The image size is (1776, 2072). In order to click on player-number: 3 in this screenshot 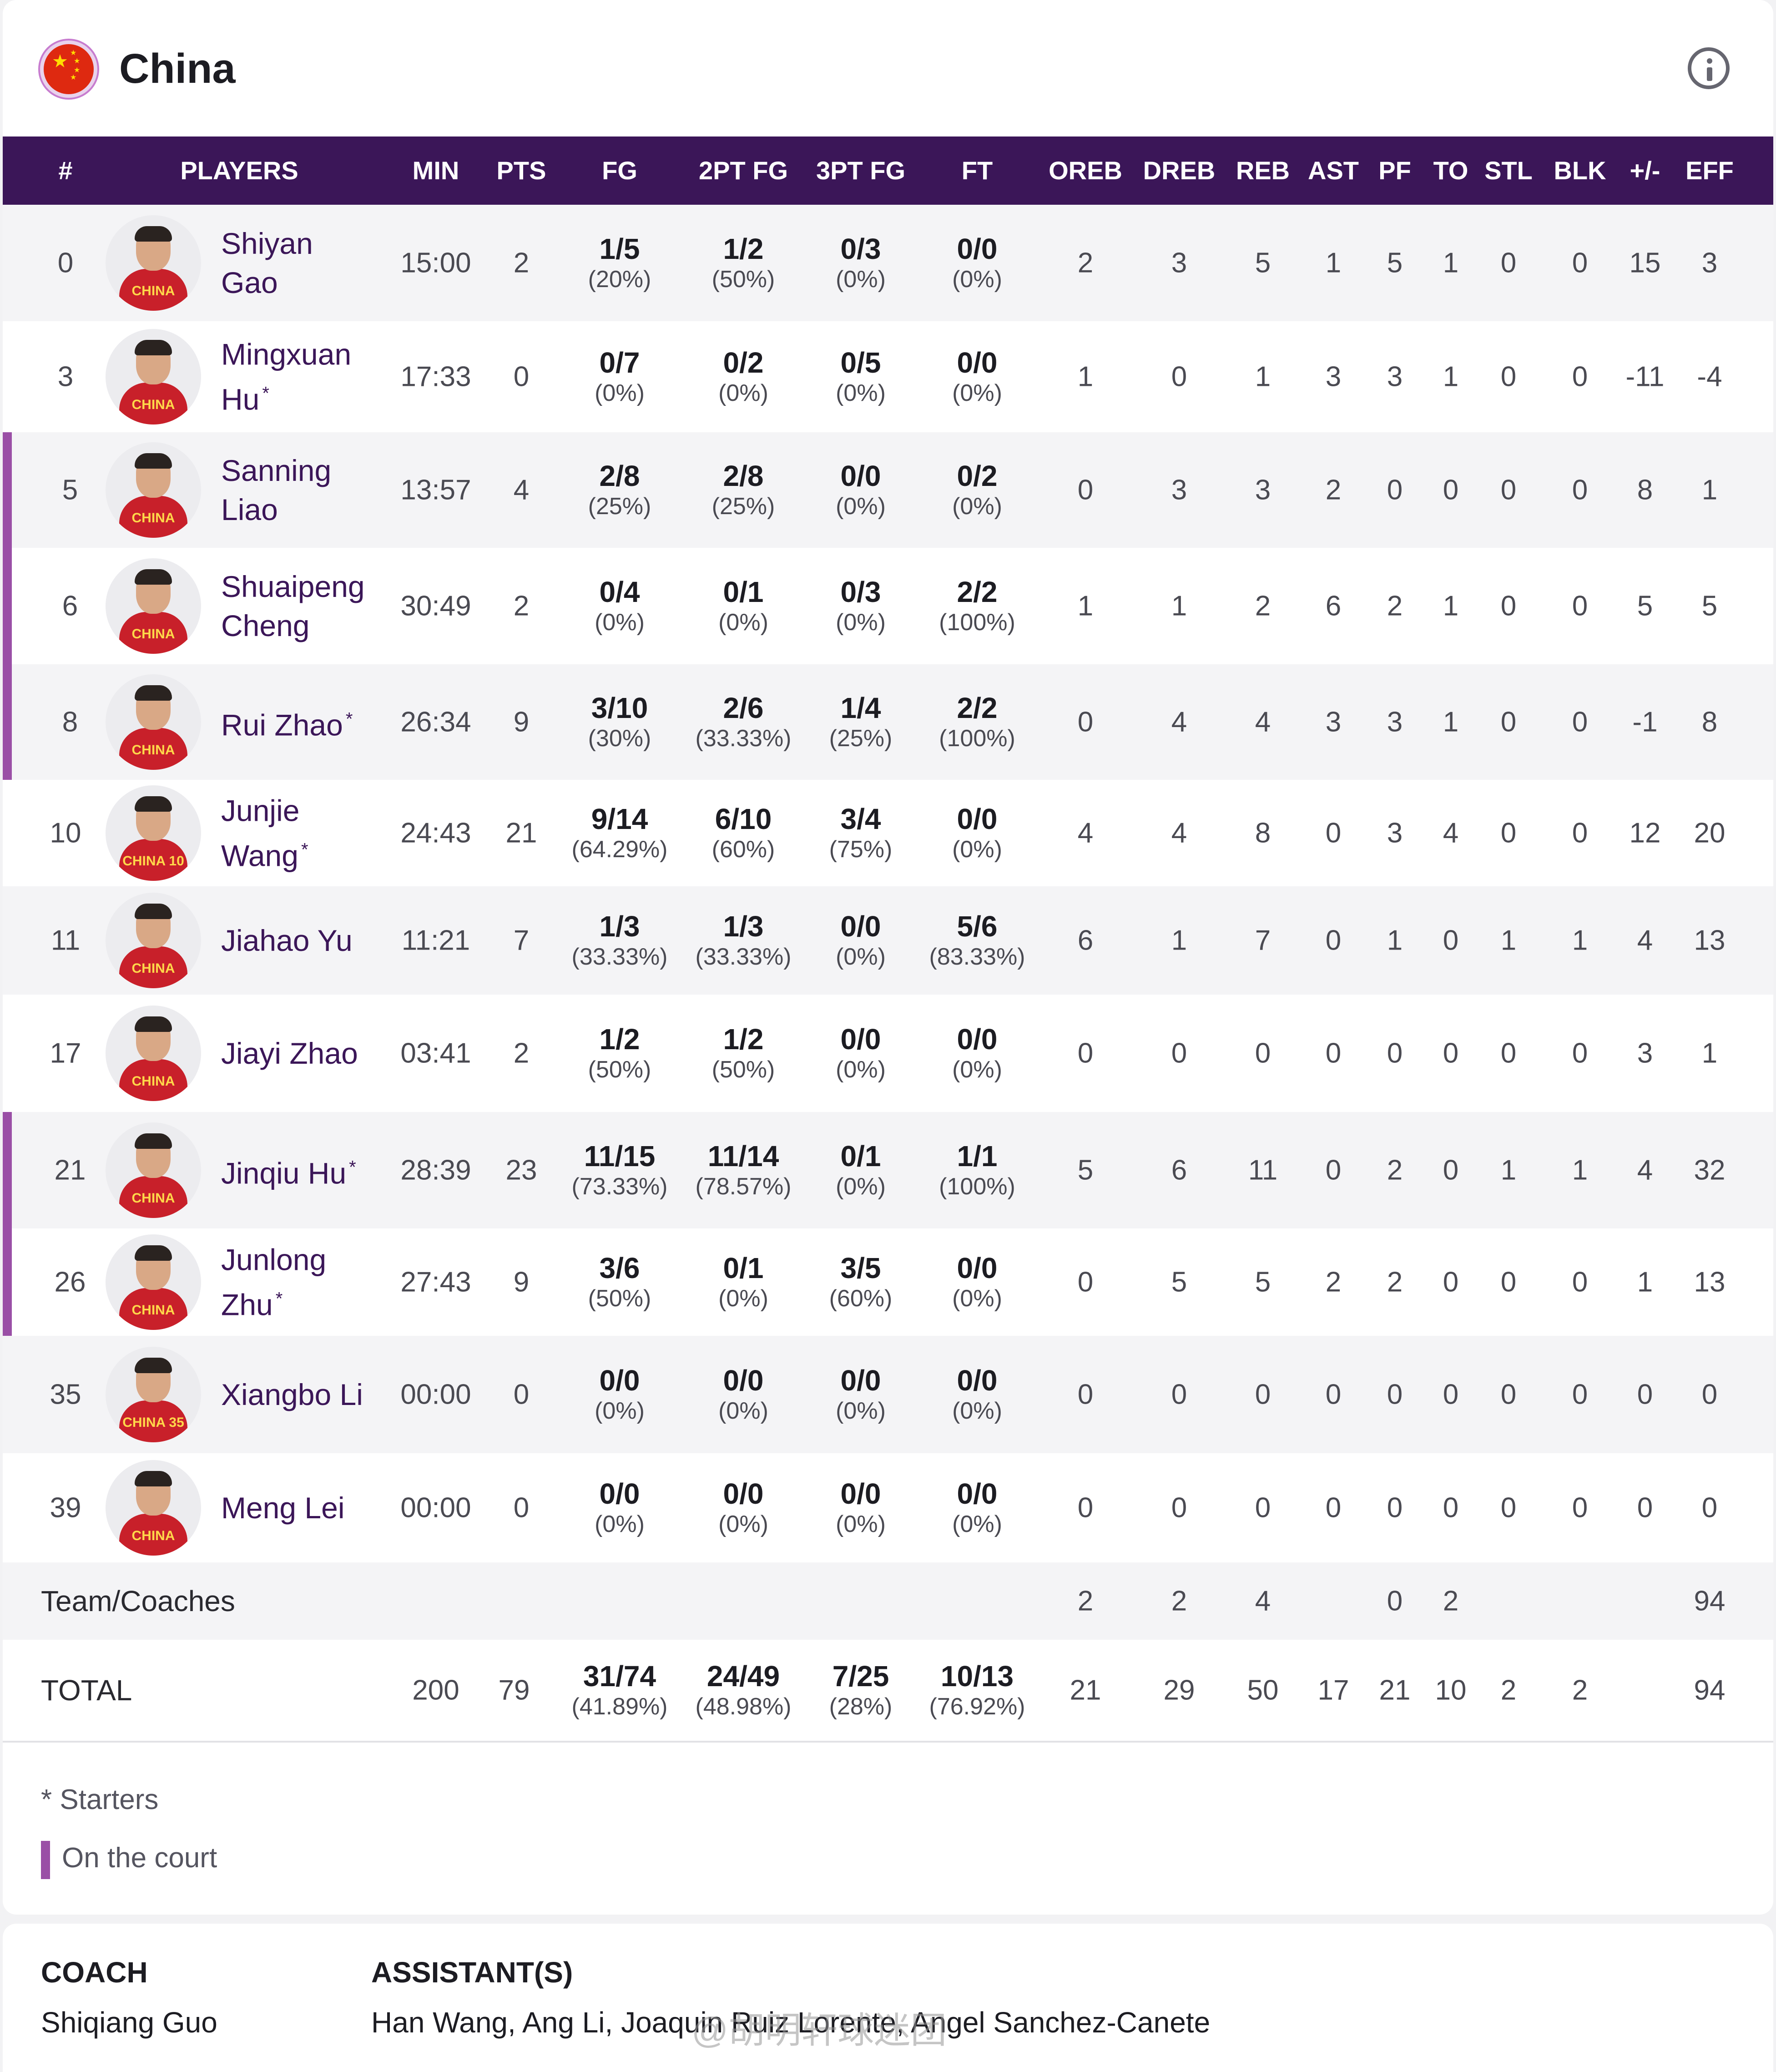, I will do `click(65, 377)`.